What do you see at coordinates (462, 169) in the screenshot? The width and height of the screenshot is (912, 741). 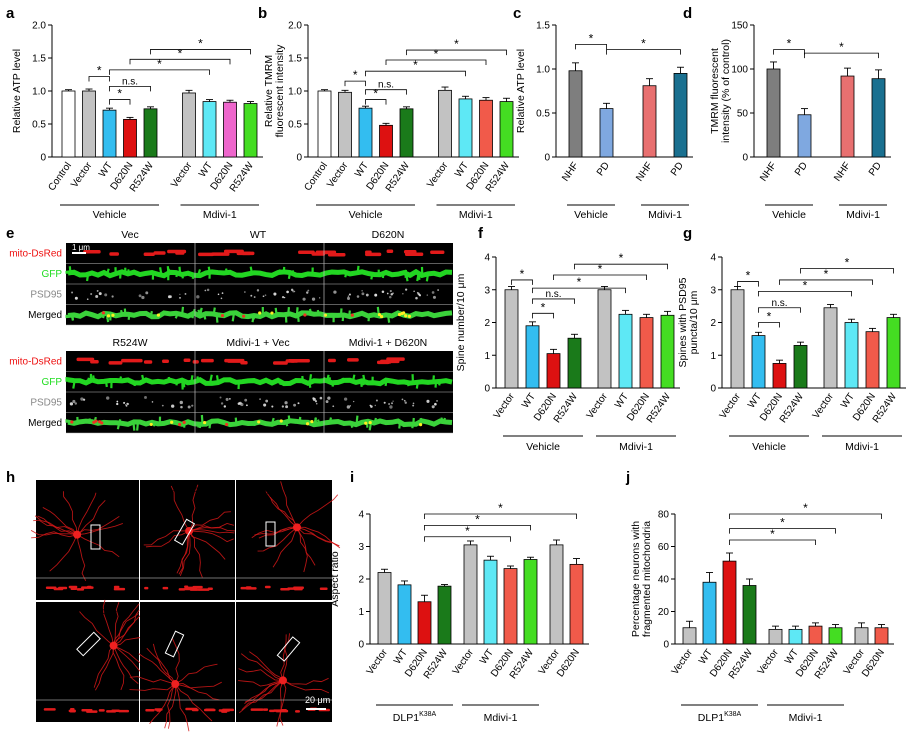 I see `x-tick-label-b-6: WT` at bounding box center [462, 169].